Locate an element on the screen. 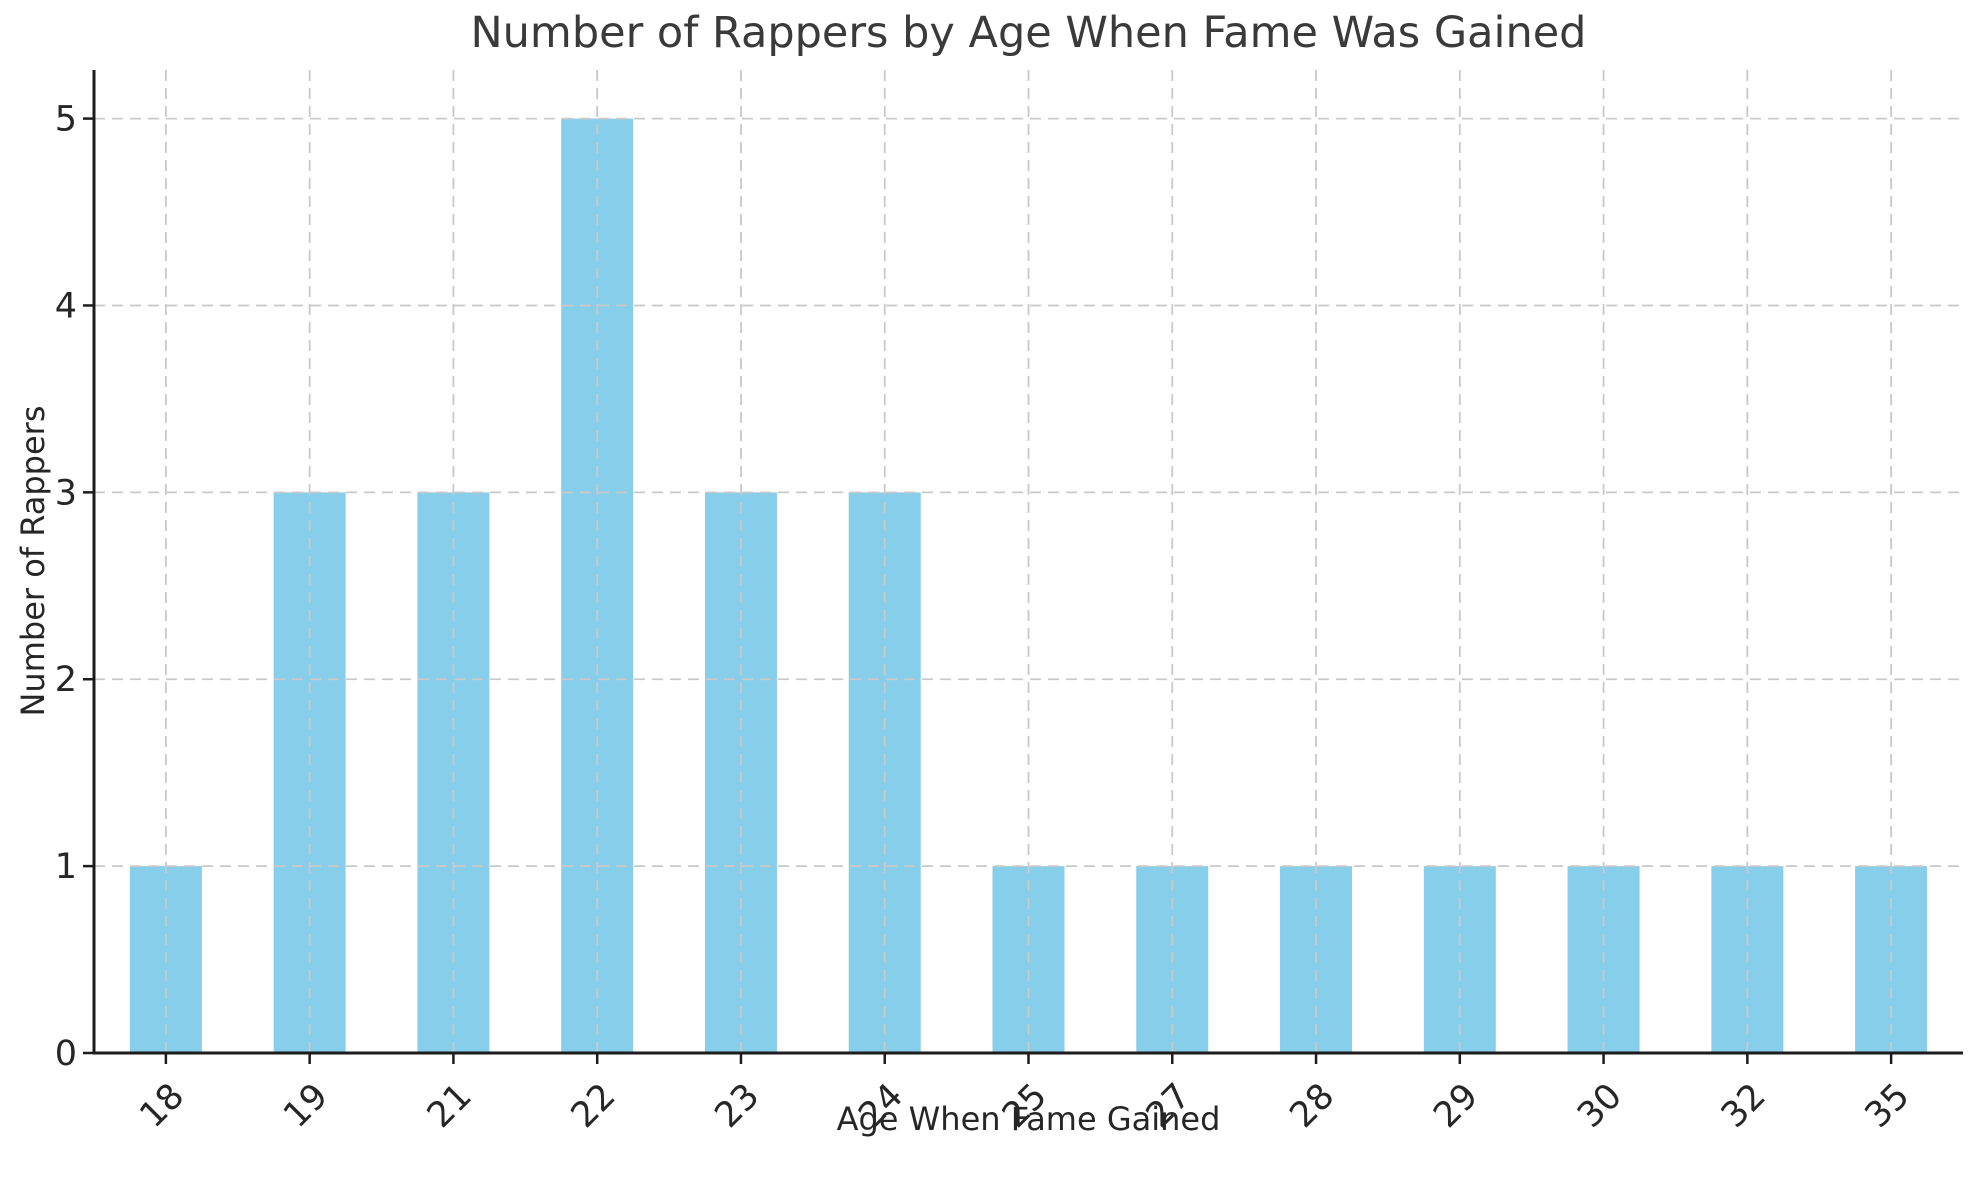 The height and width of the screenshot is (1180, 1980). x-axis-label: Age When Fame Gained is located at coordinates (1028, 1119).